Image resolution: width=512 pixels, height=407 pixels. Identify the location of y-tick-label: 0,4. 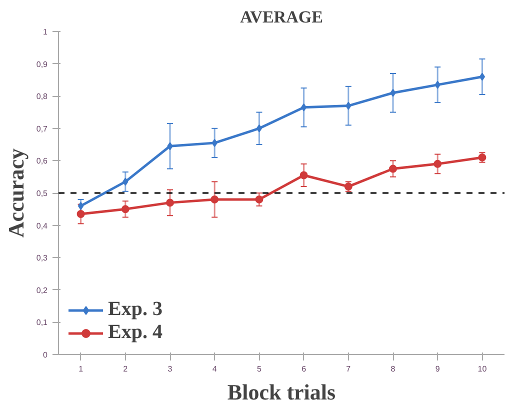
(42, 225).